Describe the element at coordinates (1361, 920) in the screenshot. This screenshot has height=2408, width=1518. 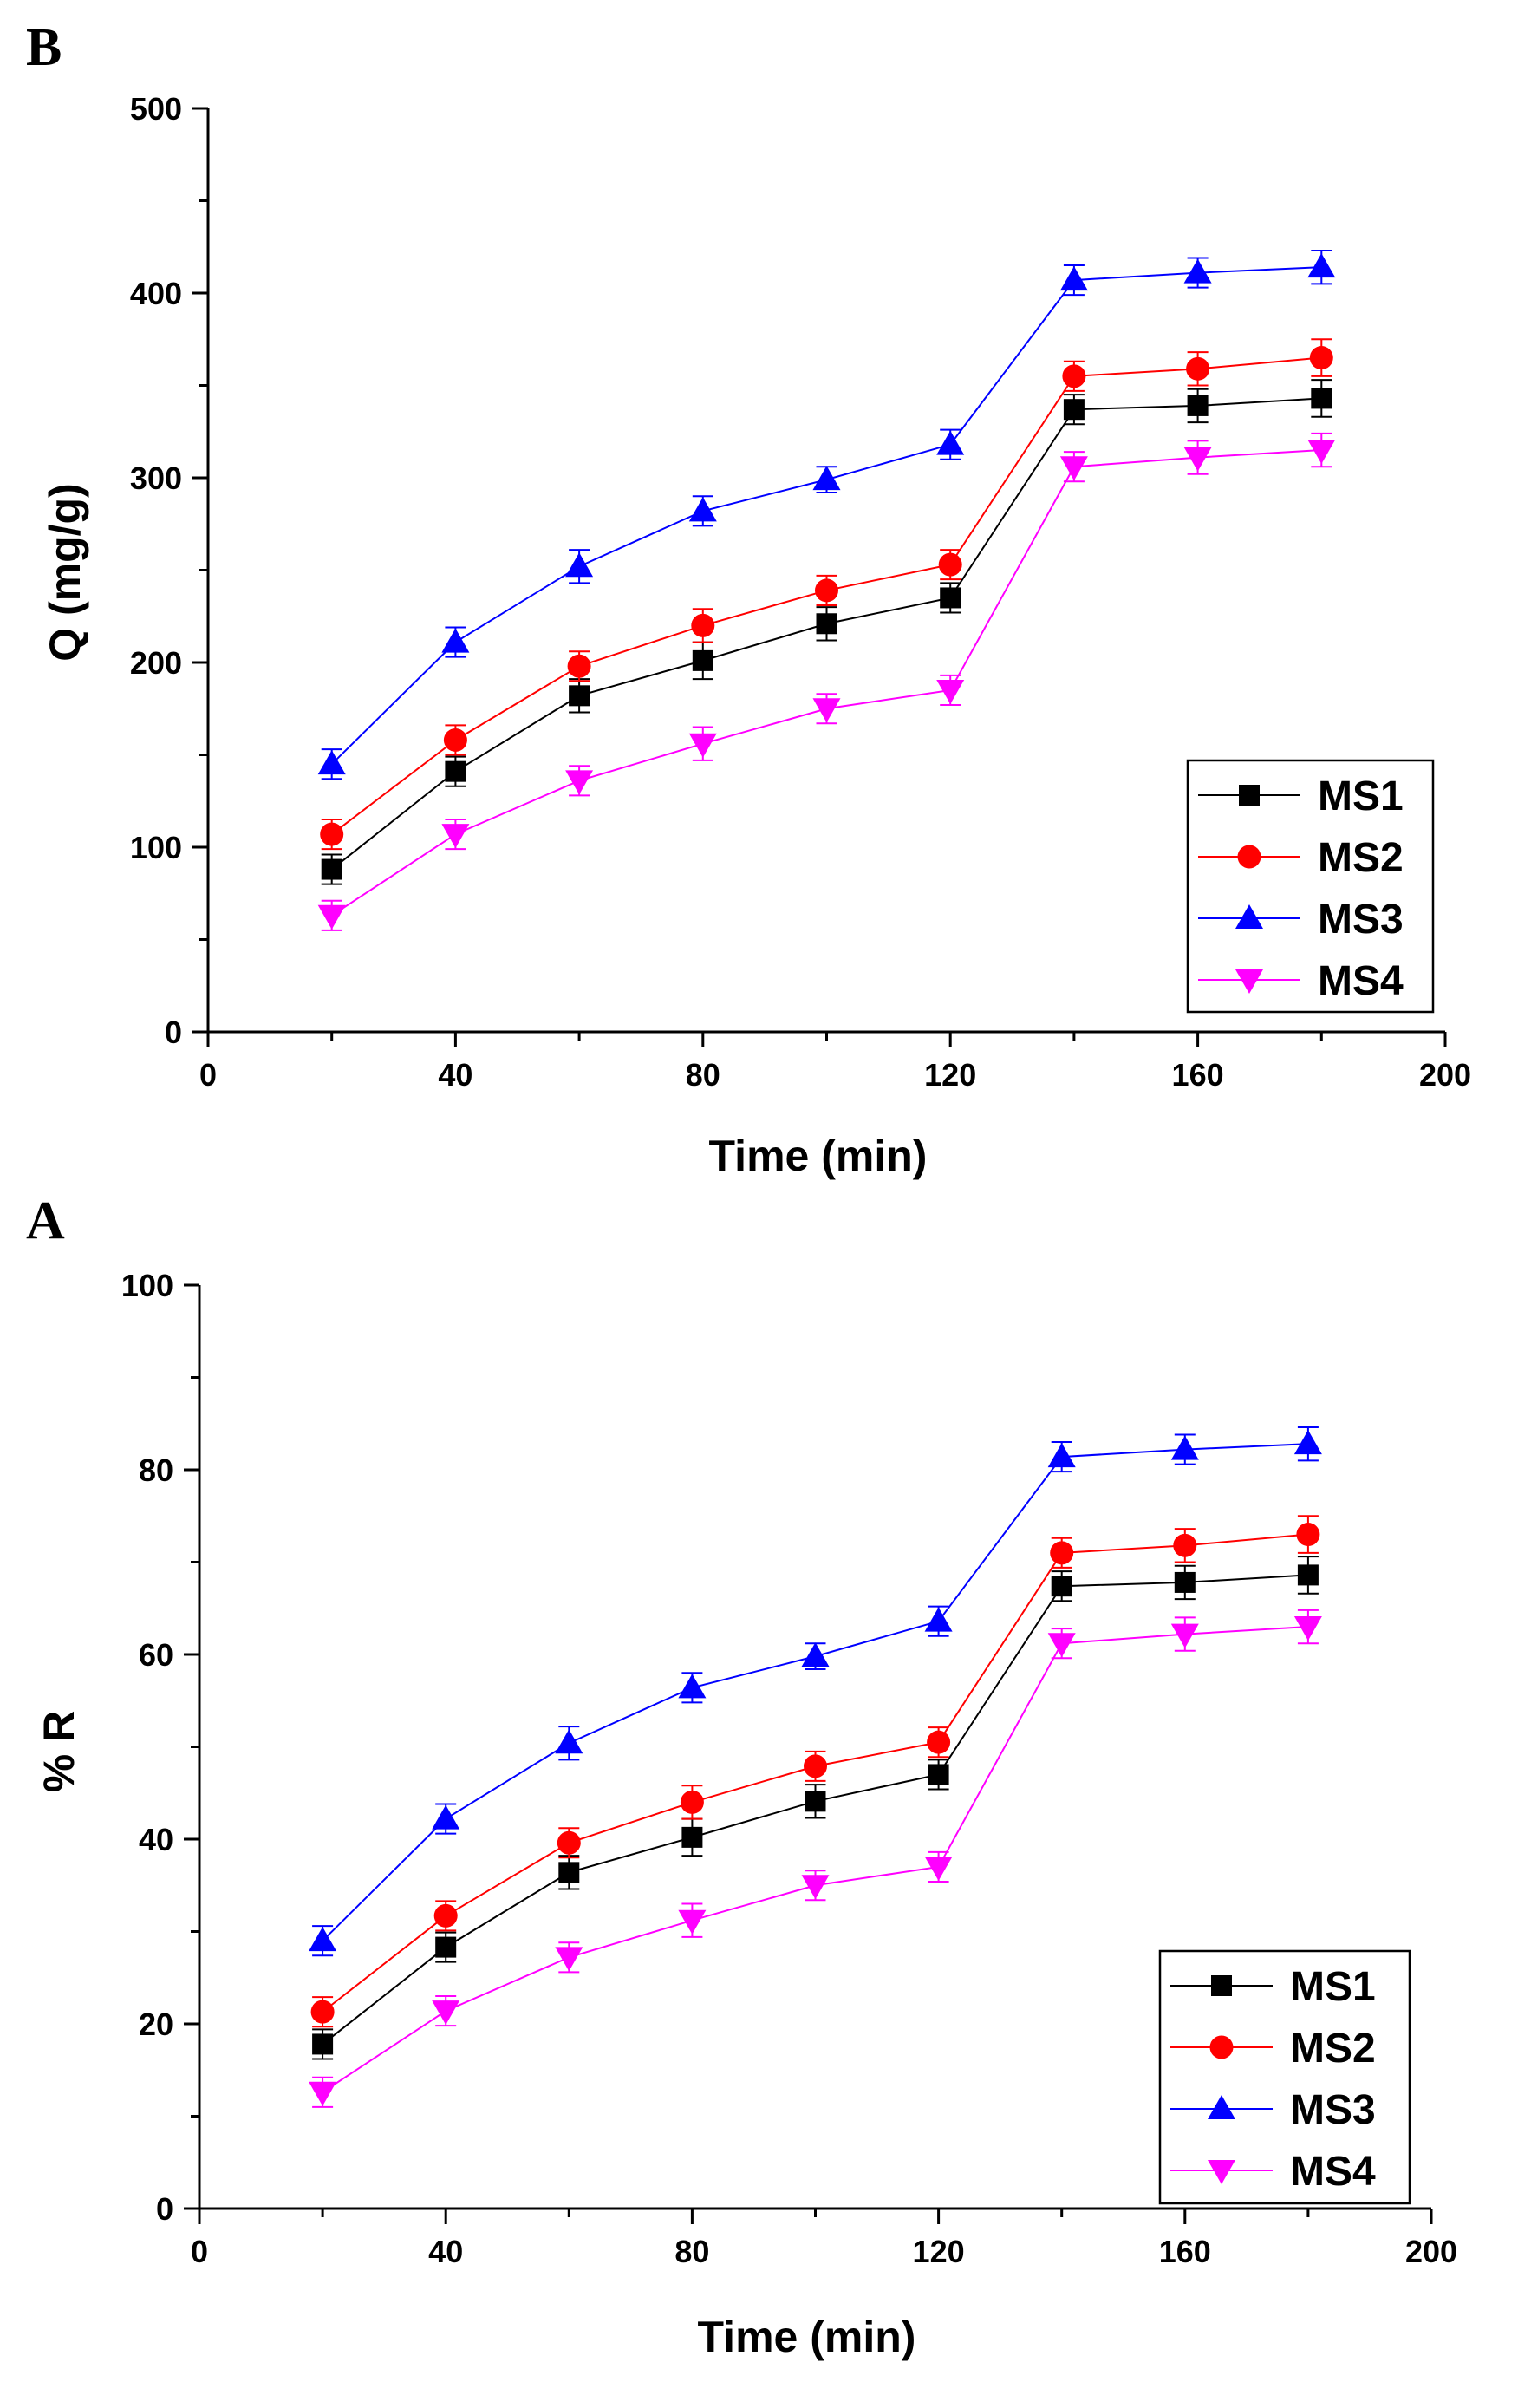
I see `legend-label: MS3` at that location.